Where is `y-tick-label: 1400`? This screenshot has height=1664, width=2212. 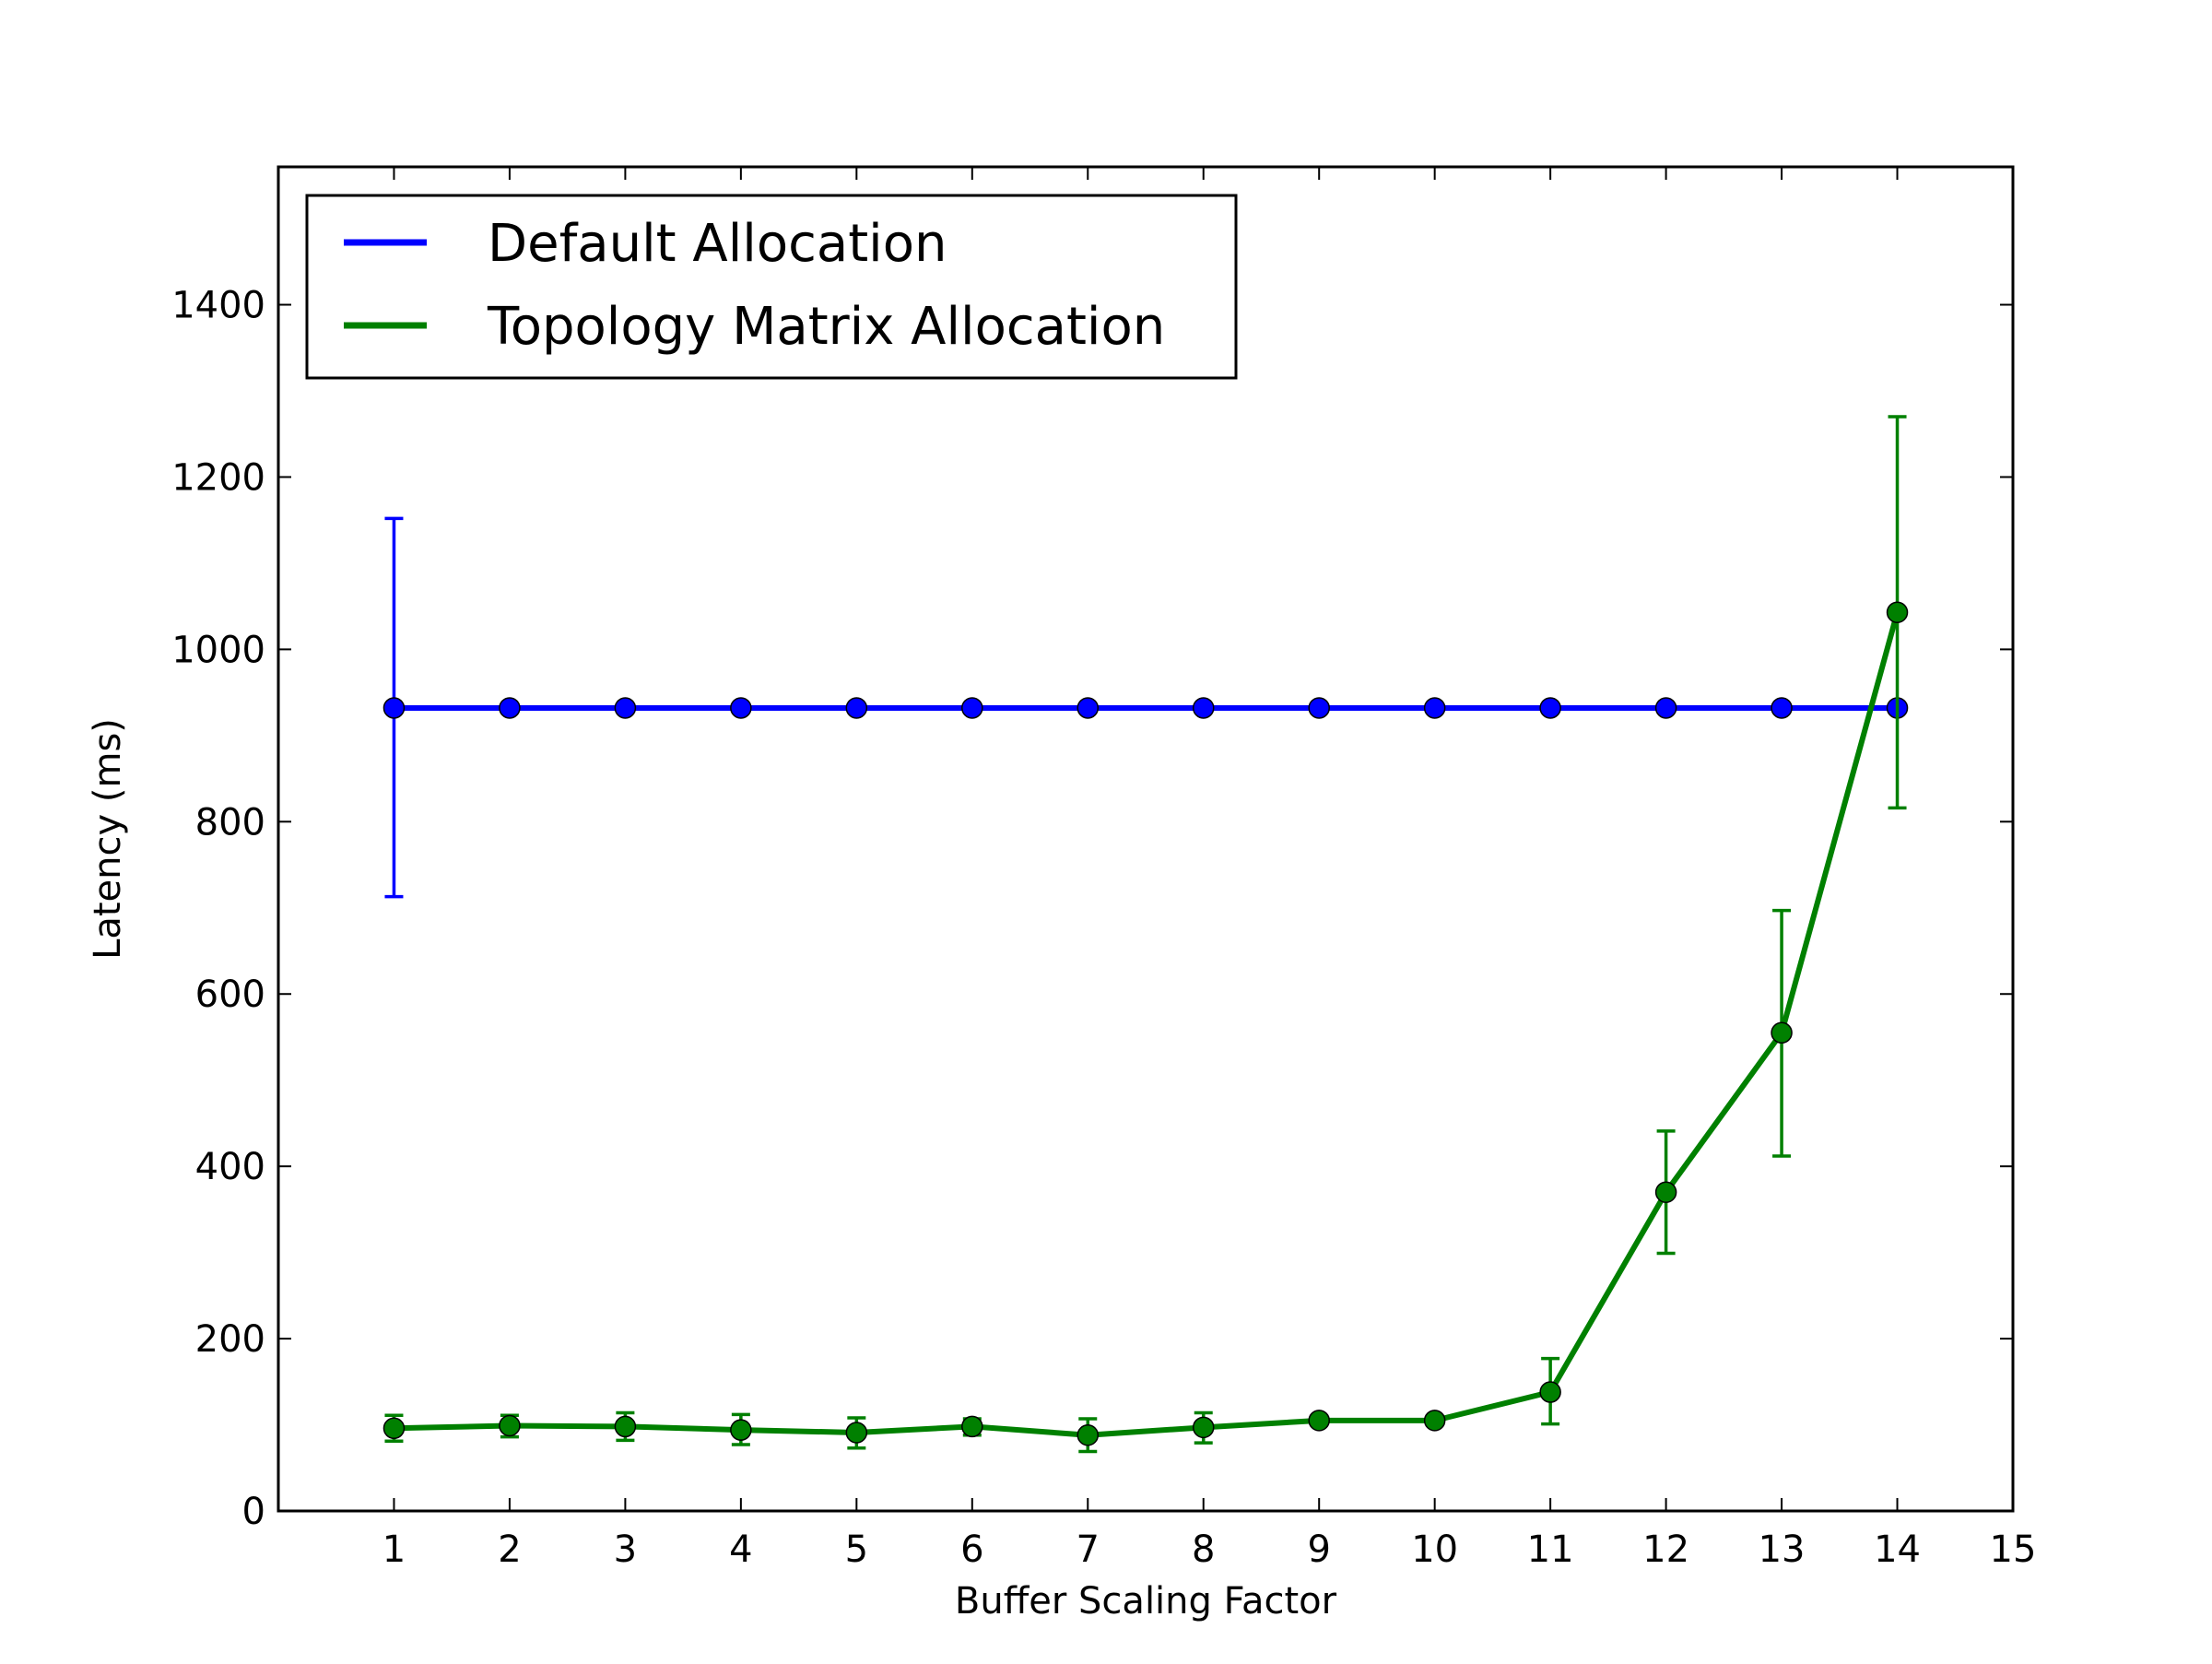
y-tick-label: 1400 is located at coordinates (218, 306).